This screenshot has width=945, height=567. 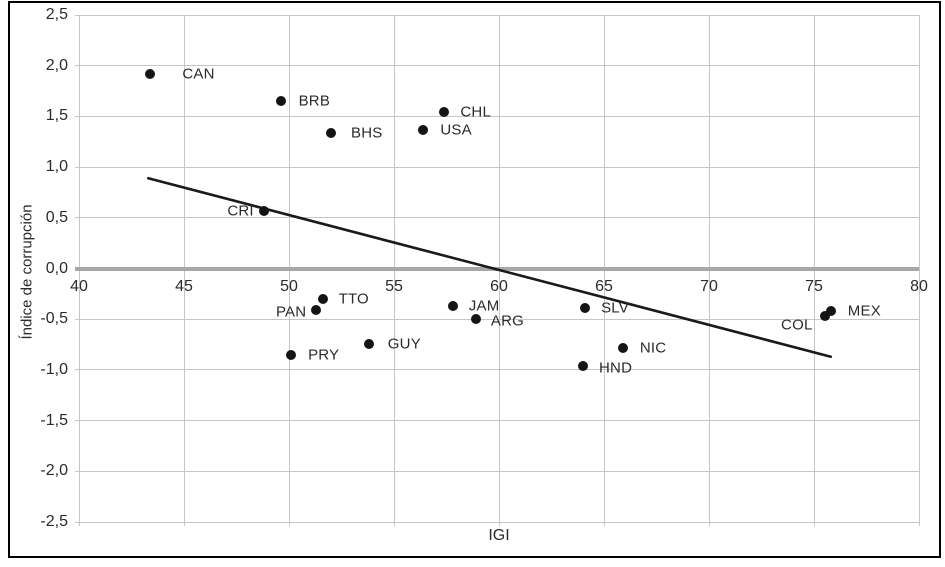 I want to click on y-tick-label-1,0: 1,0, so click(x=56, y=167).